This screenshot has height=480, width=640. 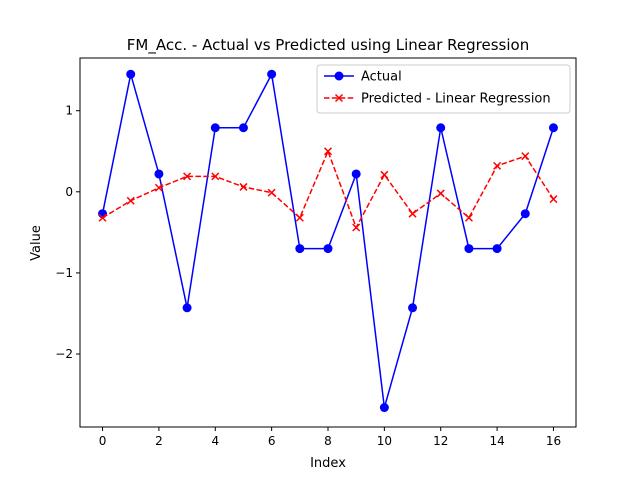 What do you see at coordinates (339, 98) in the screenshot?
I see `legend-marker-stroke` at bounding box center [339, 98].